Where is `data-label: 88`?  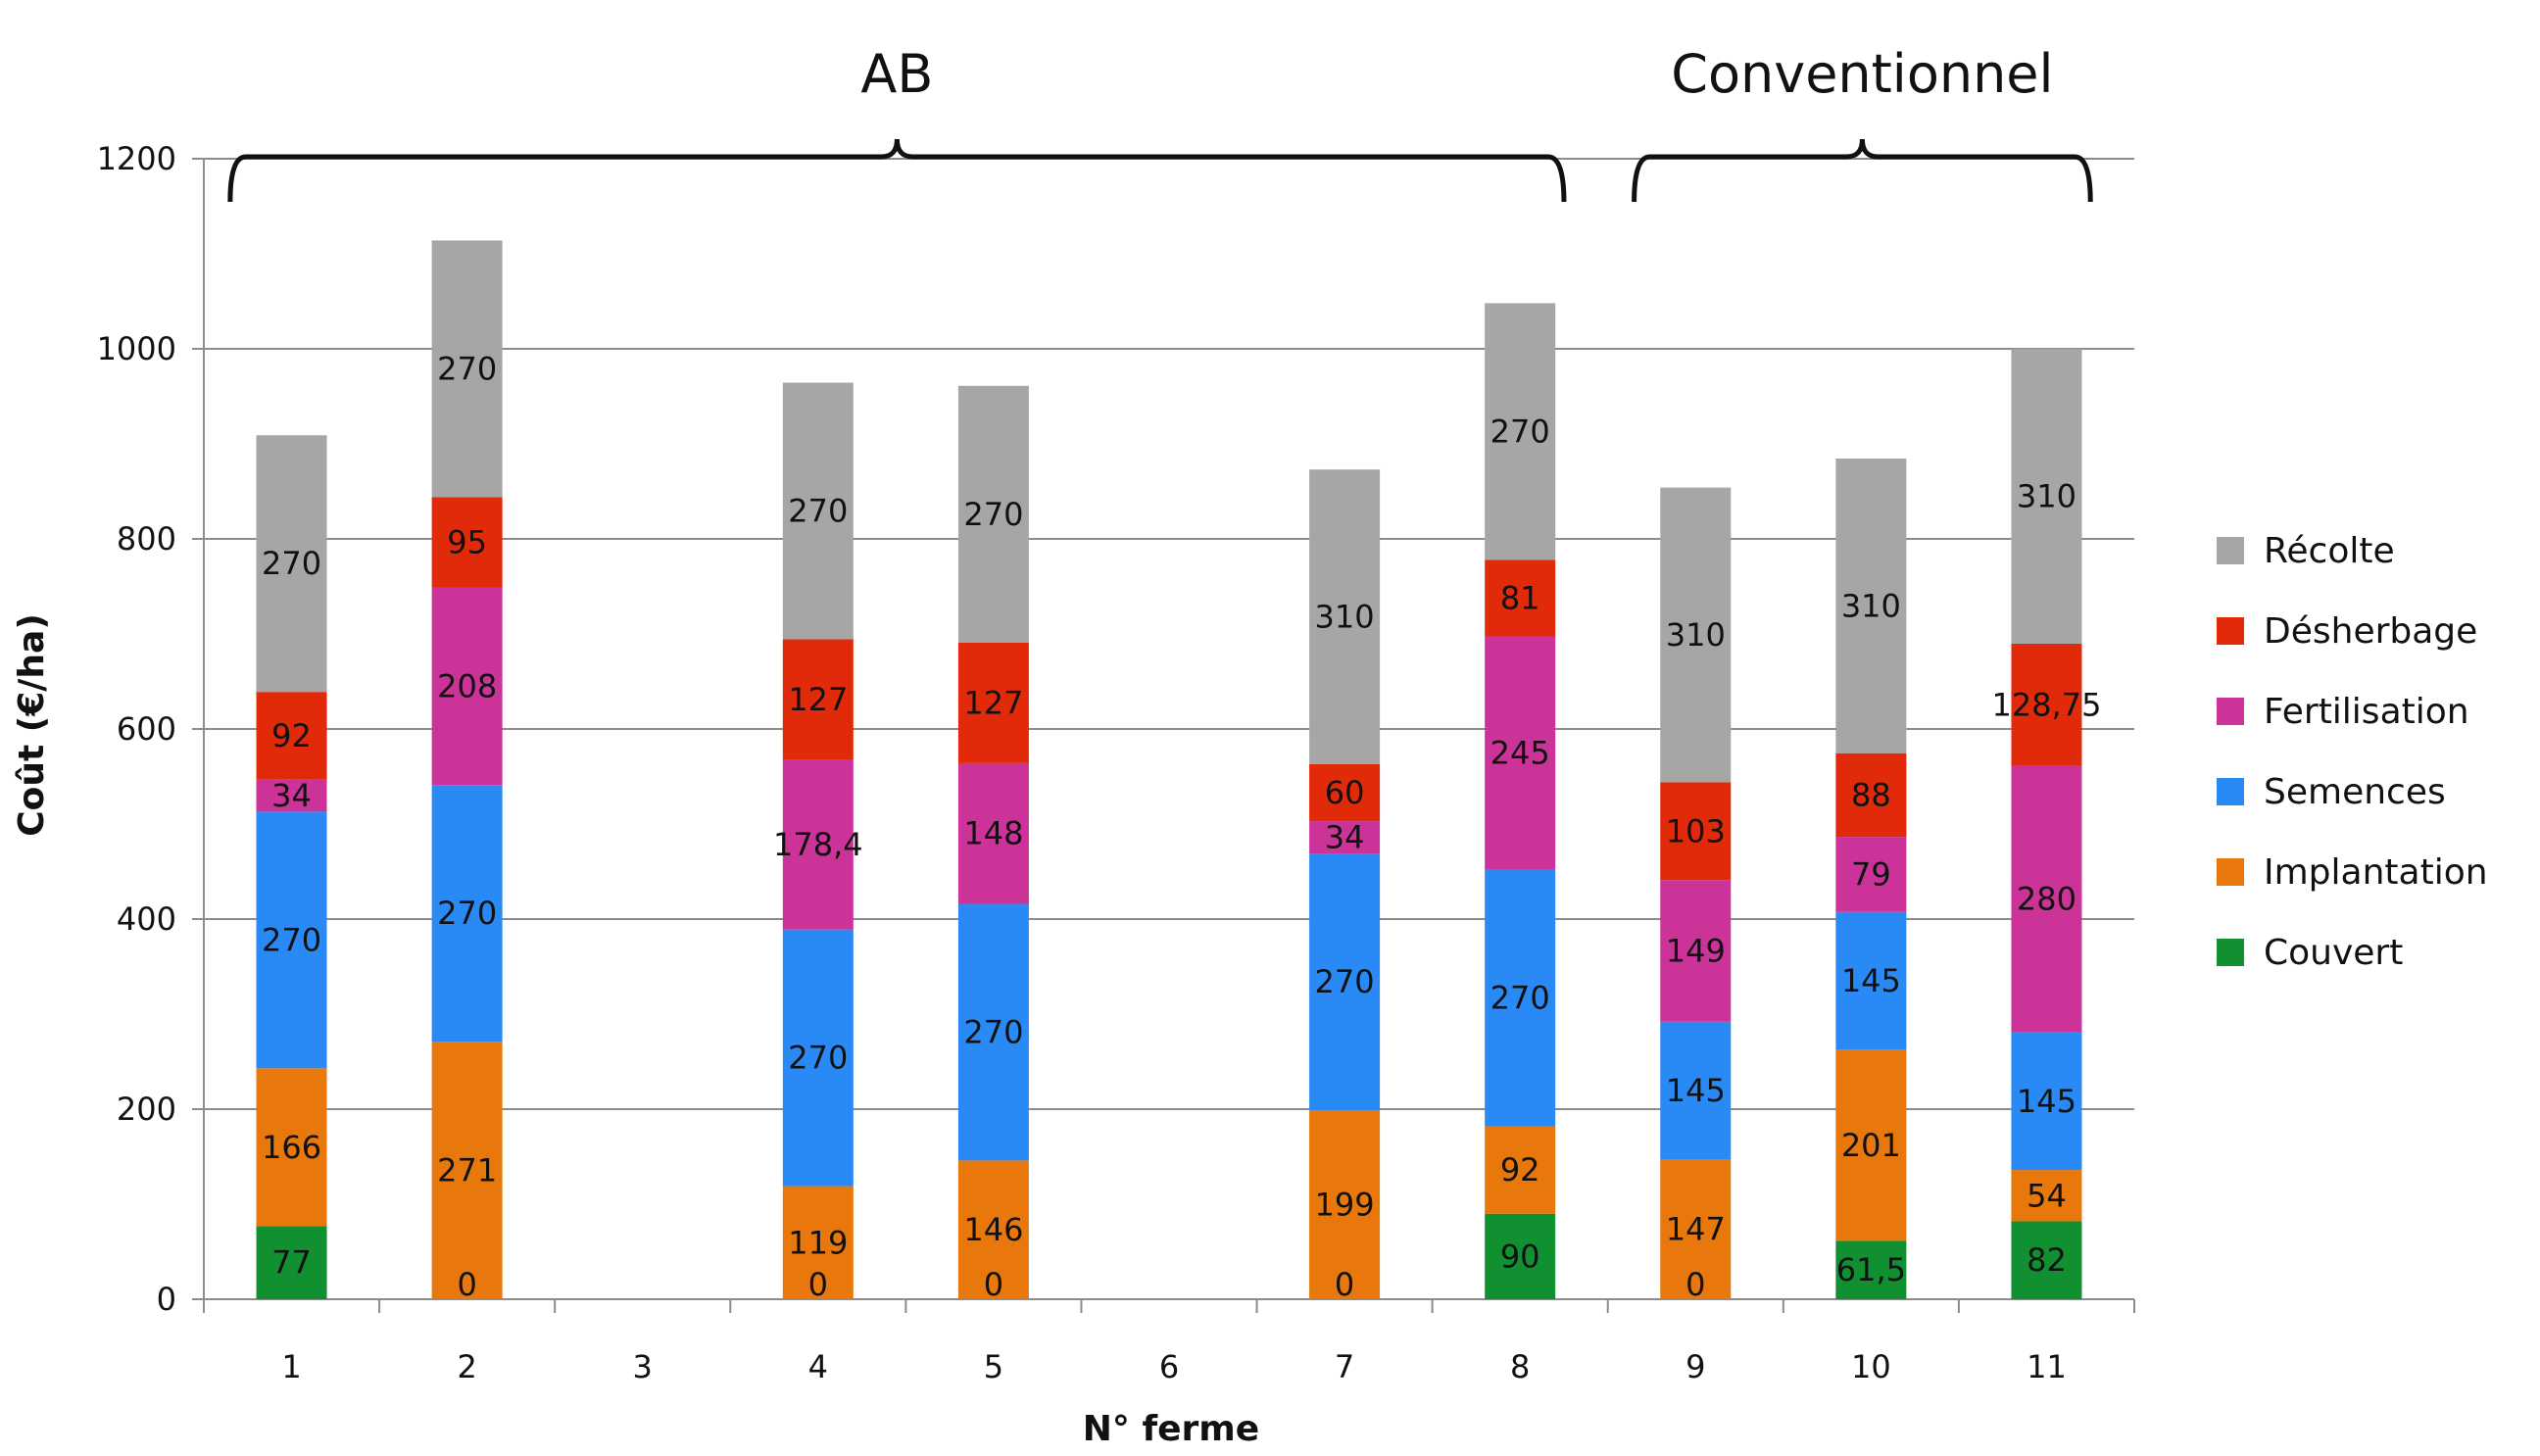 data-label: 88 is located at coordinates (1871, 794).